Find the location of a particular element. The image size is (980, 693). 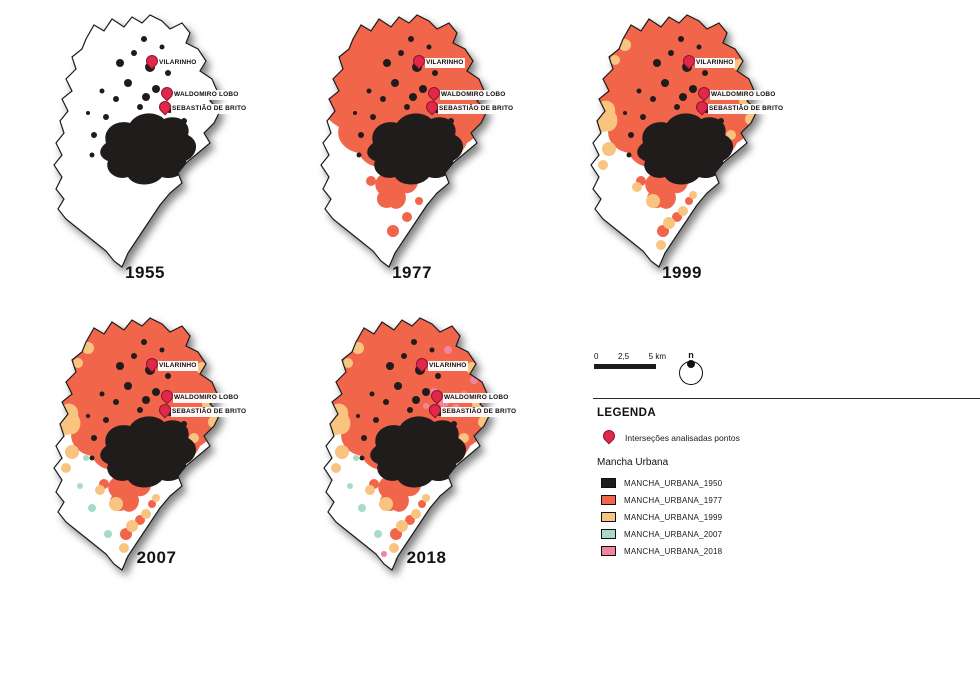

color-swatch-2007 is located at coordinates (608, 534).